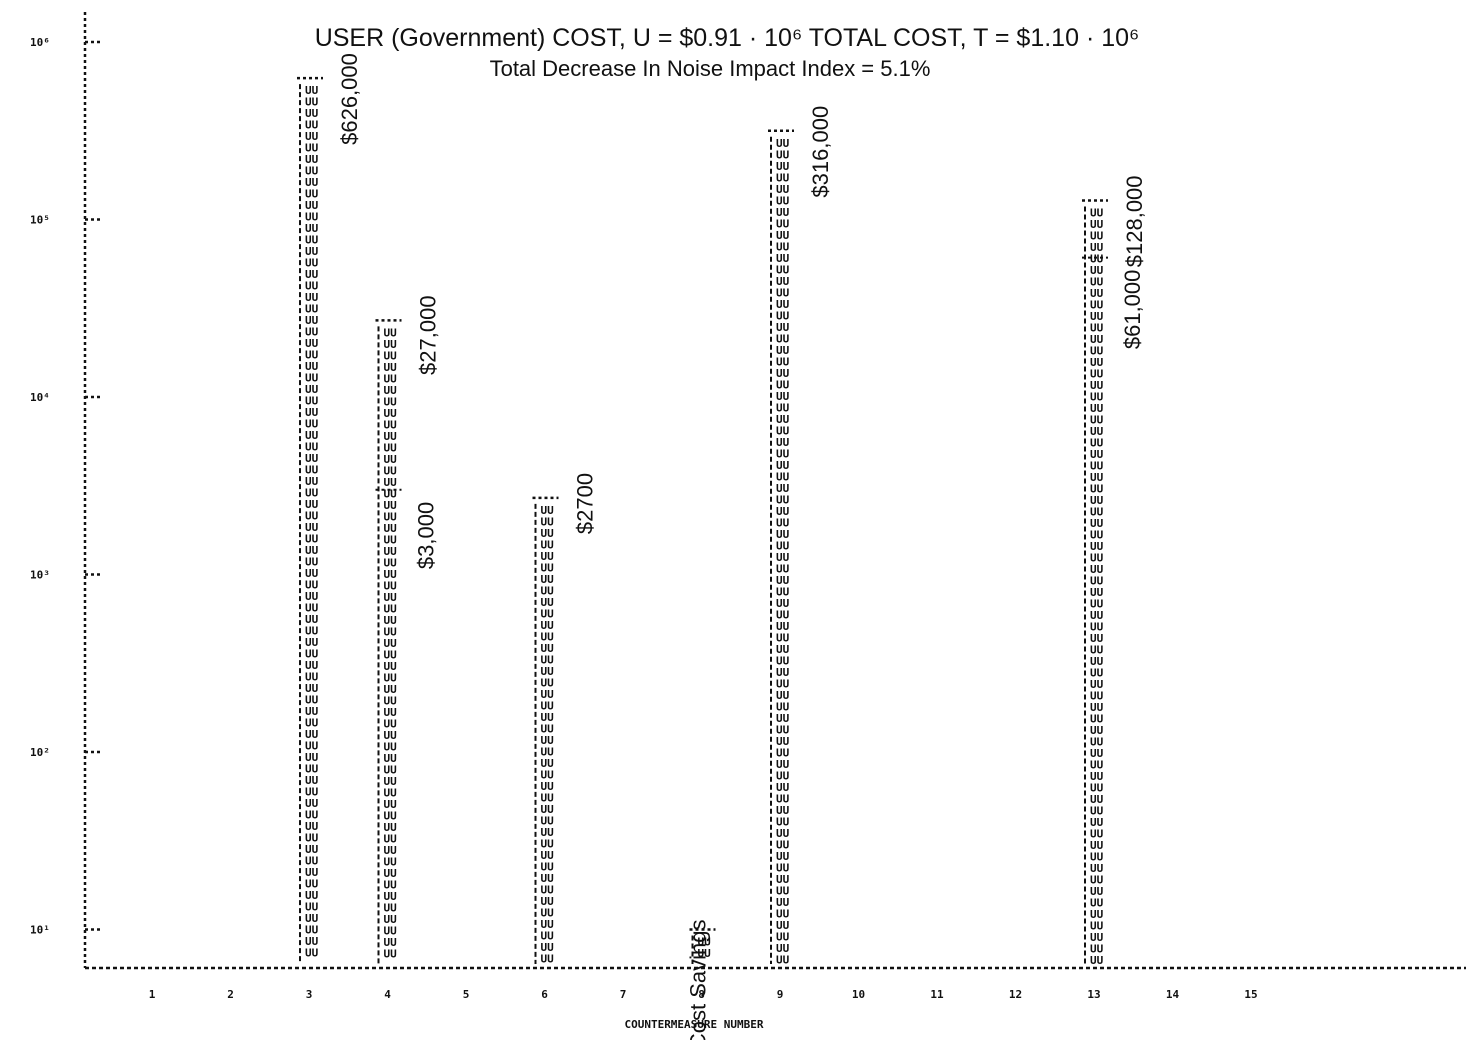 This screenshot has height=1045, width=1466. Describe the element at coordinates (693, 1024) in the screenshot. I see `x-axis-label: COUNTERMEASURE NUMBER` at that location.